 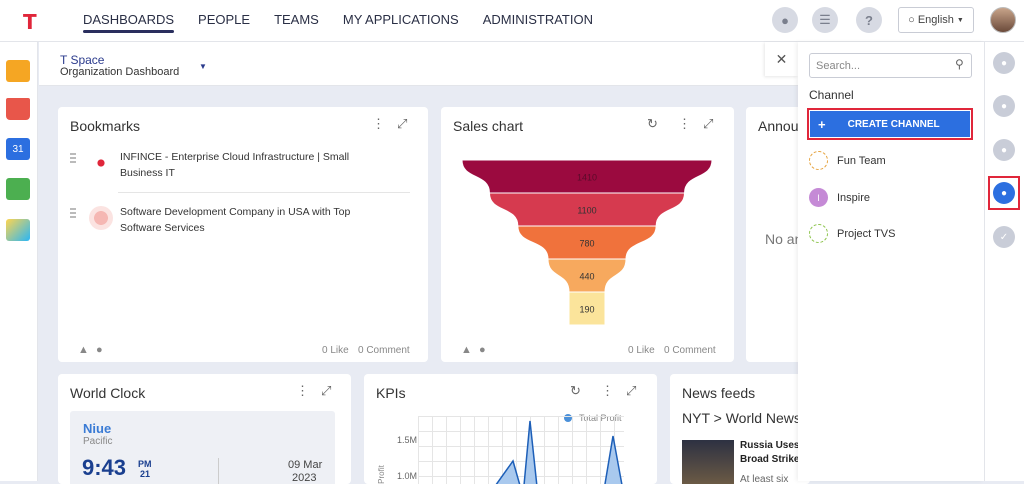 I want to click on channel-item-project-tvs: Project TVS, so click(x=852, y=233).